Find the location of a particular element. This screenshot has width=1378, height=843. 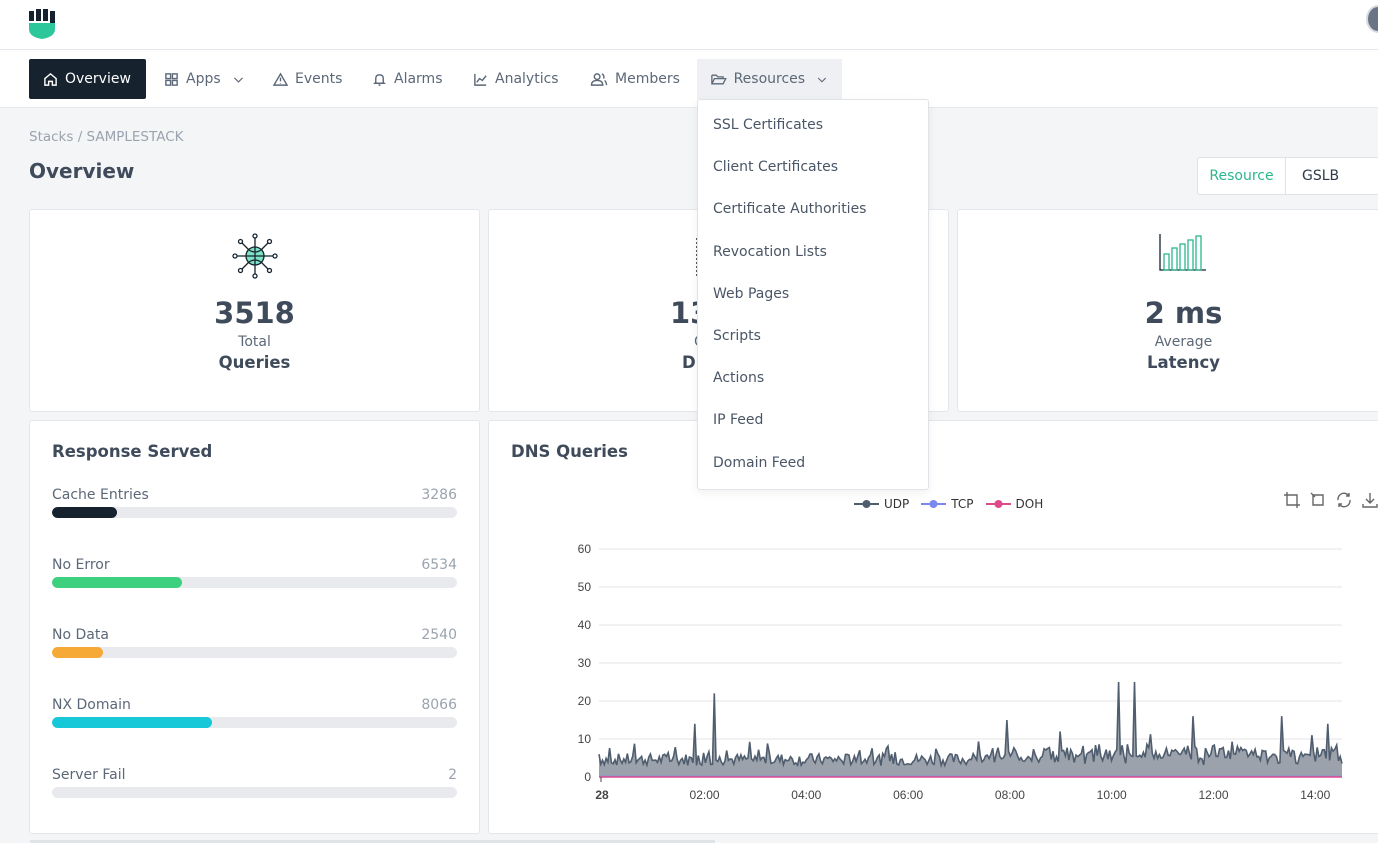

nav-alarms: Alarms is located at coordinates (407, 79).